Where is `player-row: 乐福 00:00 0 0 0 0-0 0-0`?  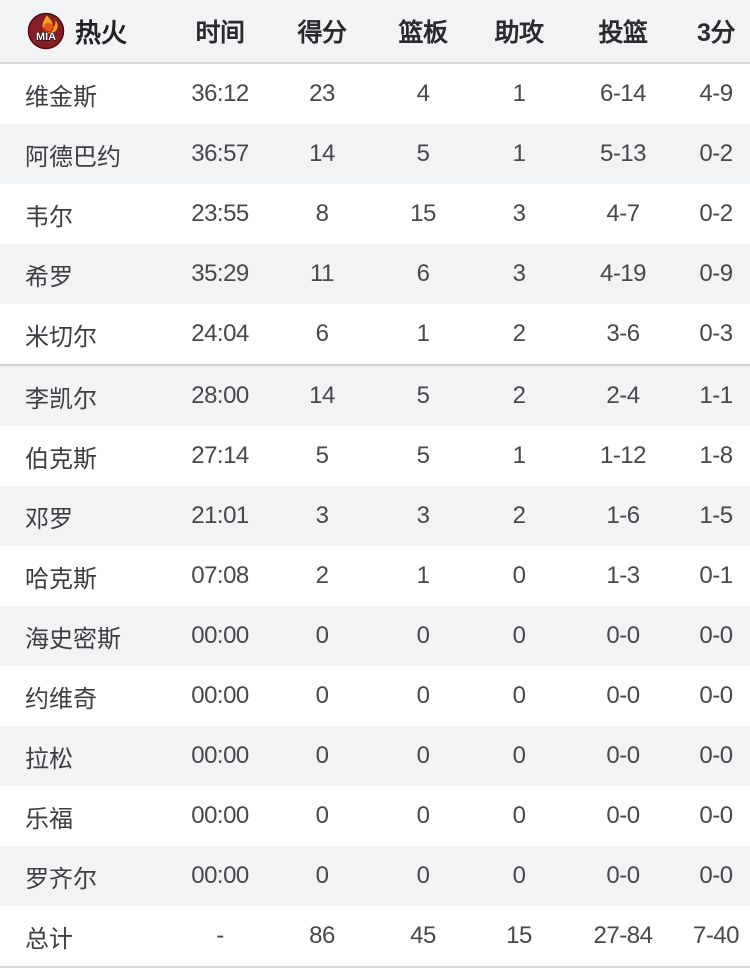
player-row: 乐福 00:00 0 0 0 0-0 0-0 is located at coordinates (375, 816).